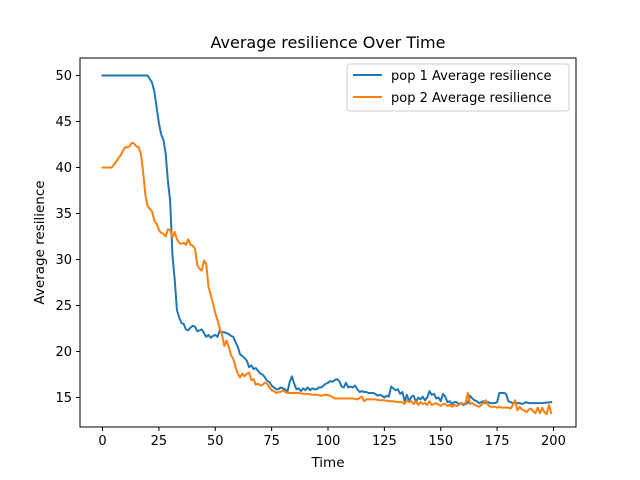 This screenshot has width=640, height=480. I want to click on y-tick-label: 30, so click(63, 260).